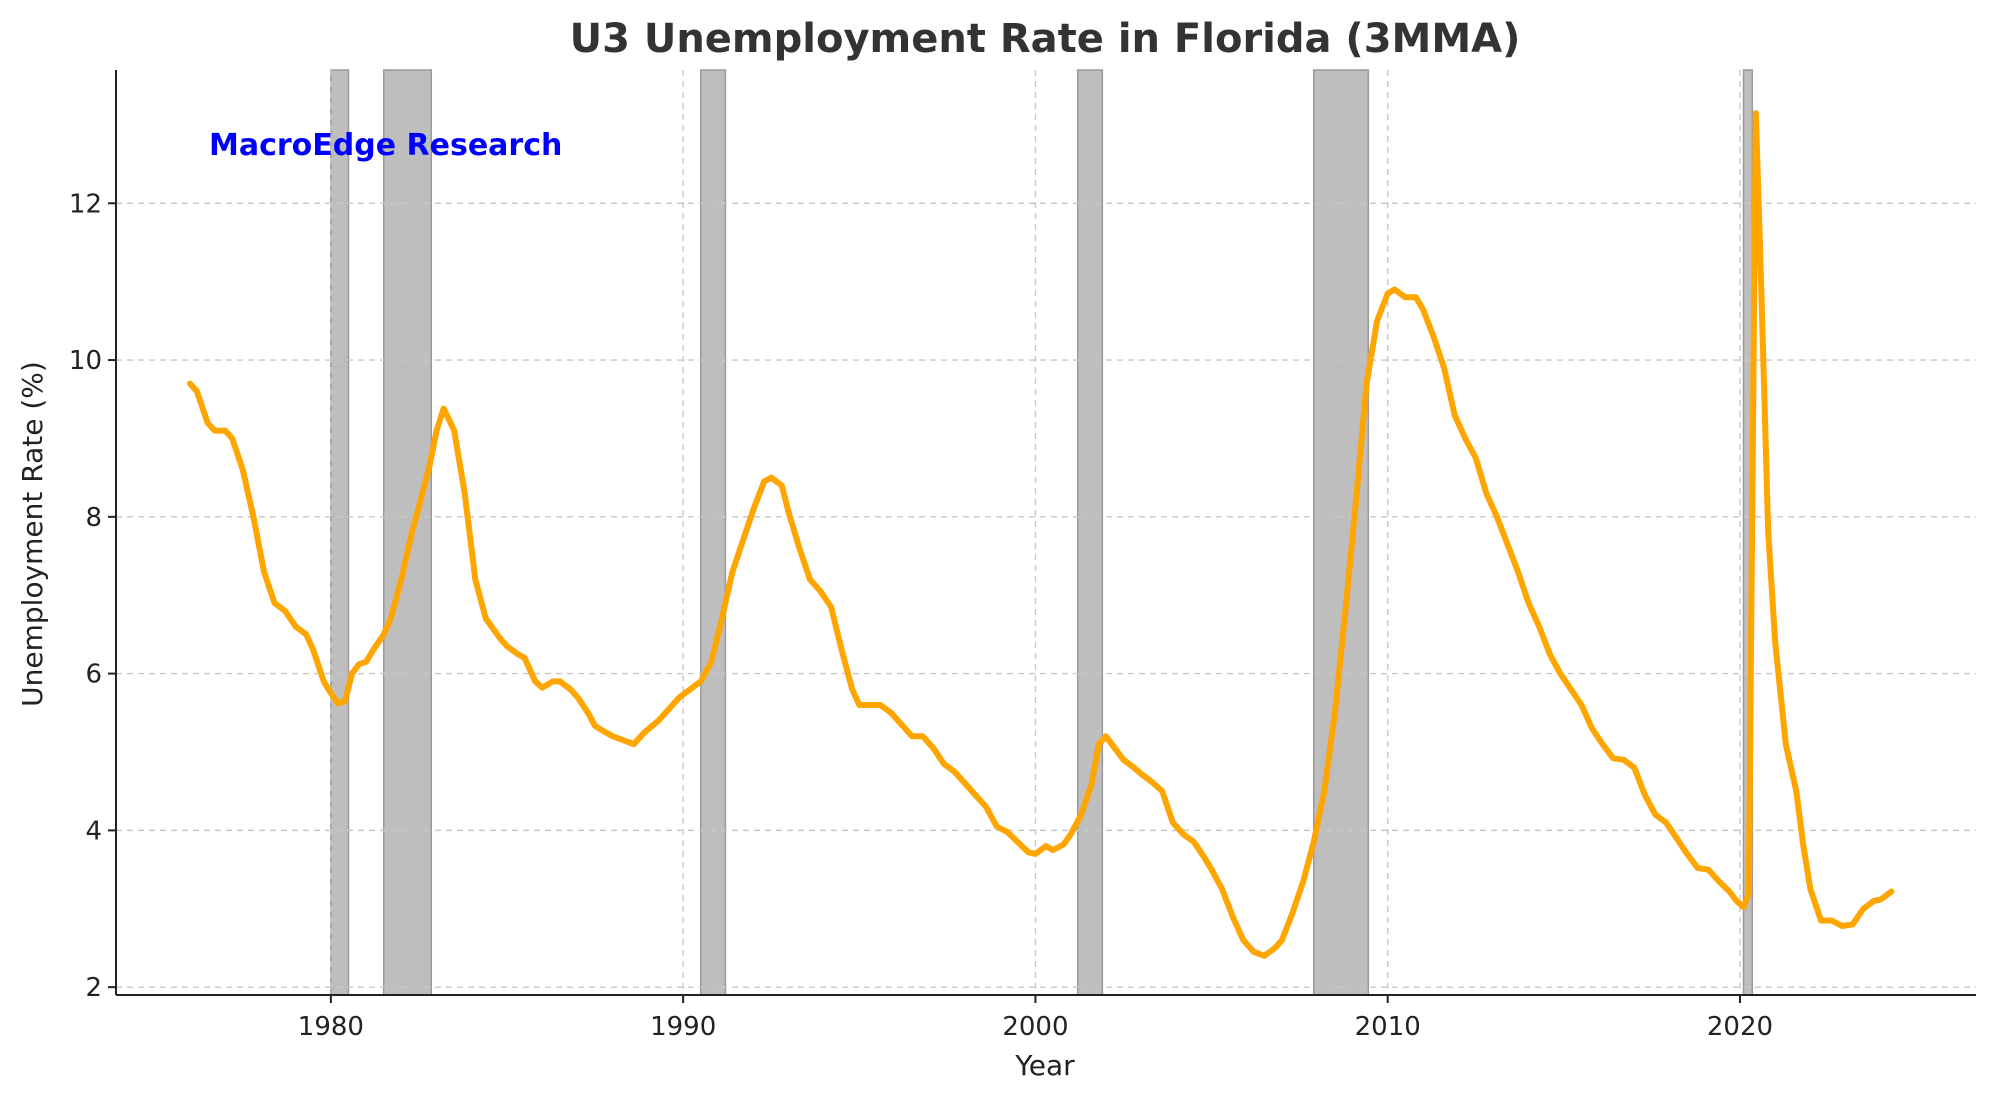  What do you see at coordinates (93, 831) in the screenshot?
I see `y-tick-label-4: 4` at bounding box center [93, 831].